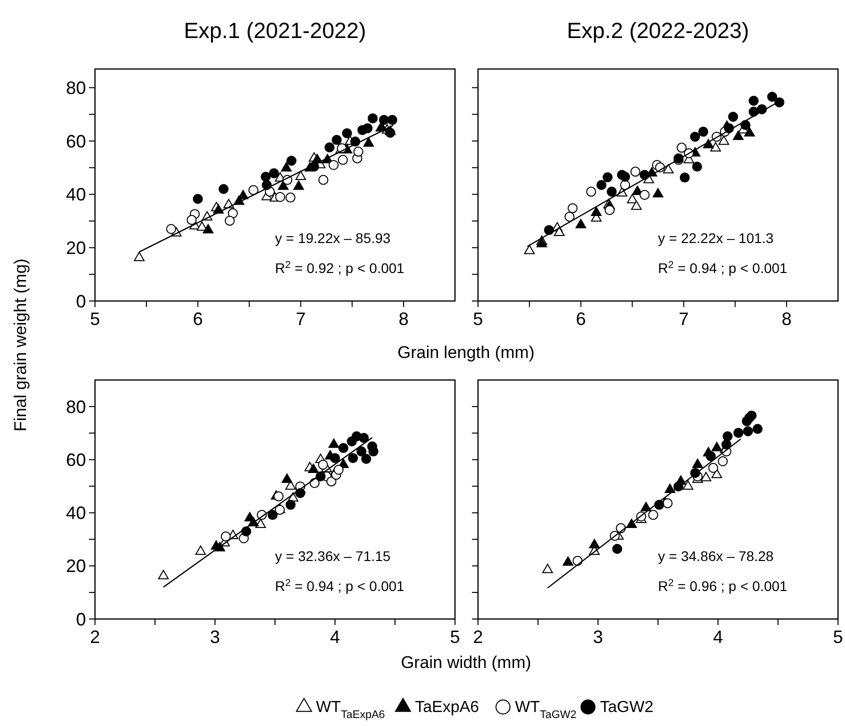 The width and height of the screenshot is (845, 726). What do you see at coordinates (333, 556) in the screenshot?
I see `annotation: y = 32.36x – 71.15` at bounding box center [333, 556].